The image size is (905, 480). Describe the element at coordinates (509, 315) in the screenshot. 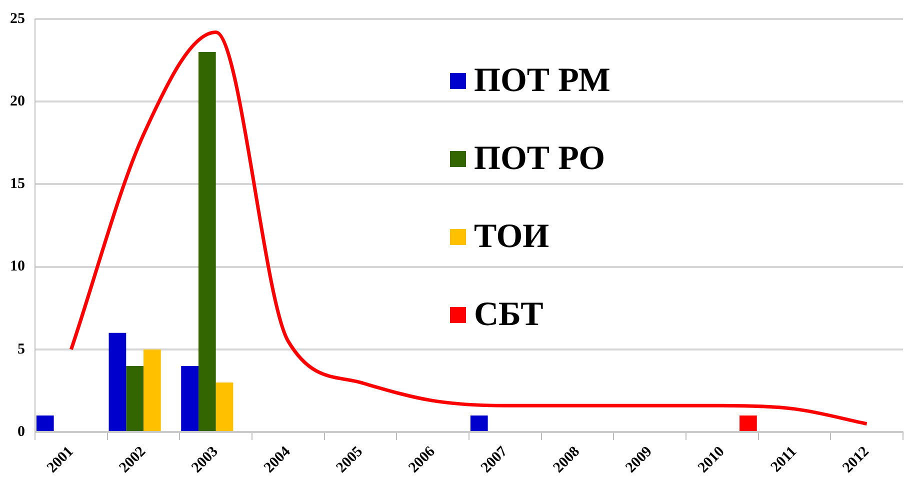

I see `legend-label: СБТ` at that location.